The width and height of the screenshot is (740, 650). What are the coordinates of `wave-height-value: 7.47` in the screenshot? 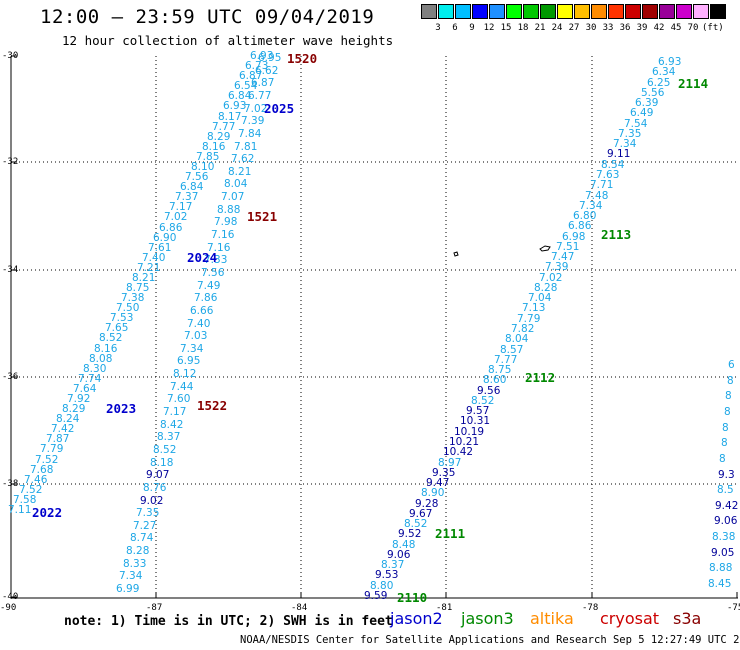 It's located at (563, 257).